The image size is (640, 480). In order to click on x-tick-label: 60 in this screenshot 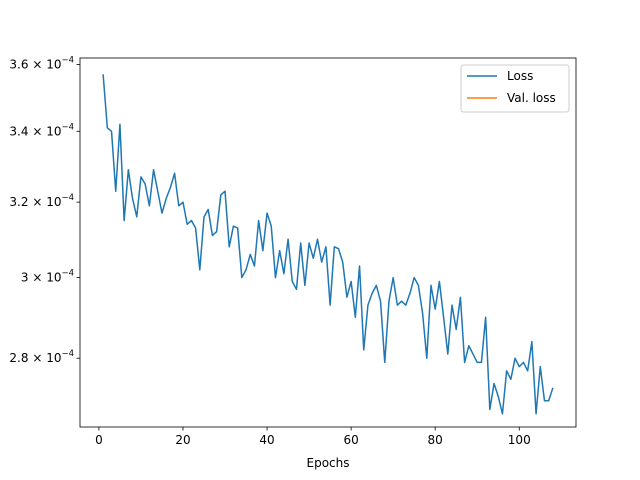, I will do `click(350, 440)`.